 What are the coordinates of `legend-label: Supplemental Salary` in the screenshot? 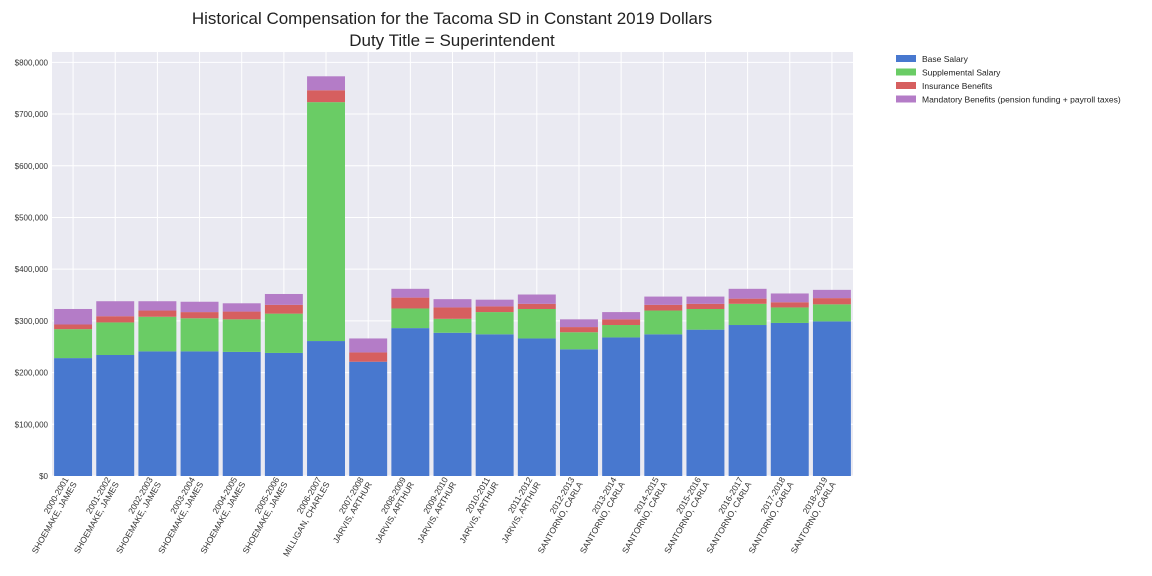 It's located at (961, 73).